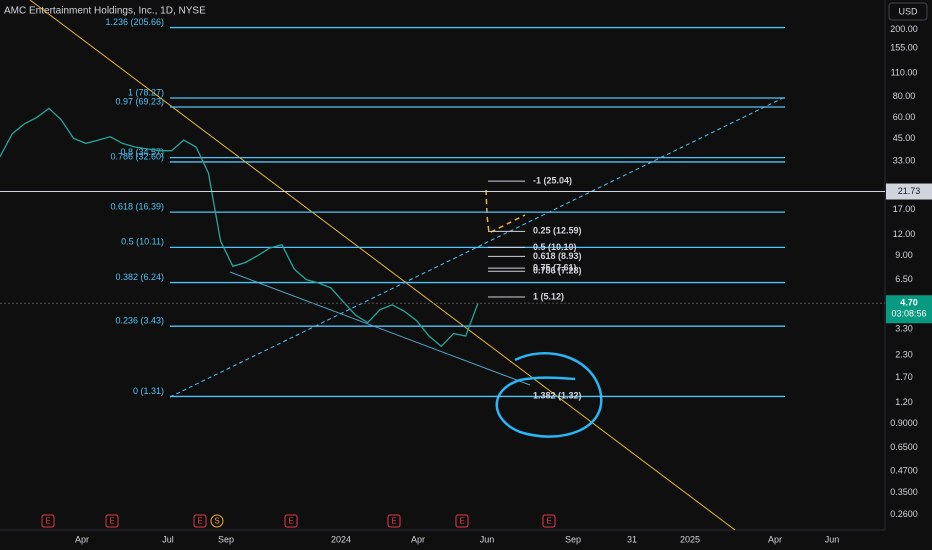 Image resolution: width=932 pixels, height=550 pixels. I want to click on currency-label: USD, so click(908, 11).